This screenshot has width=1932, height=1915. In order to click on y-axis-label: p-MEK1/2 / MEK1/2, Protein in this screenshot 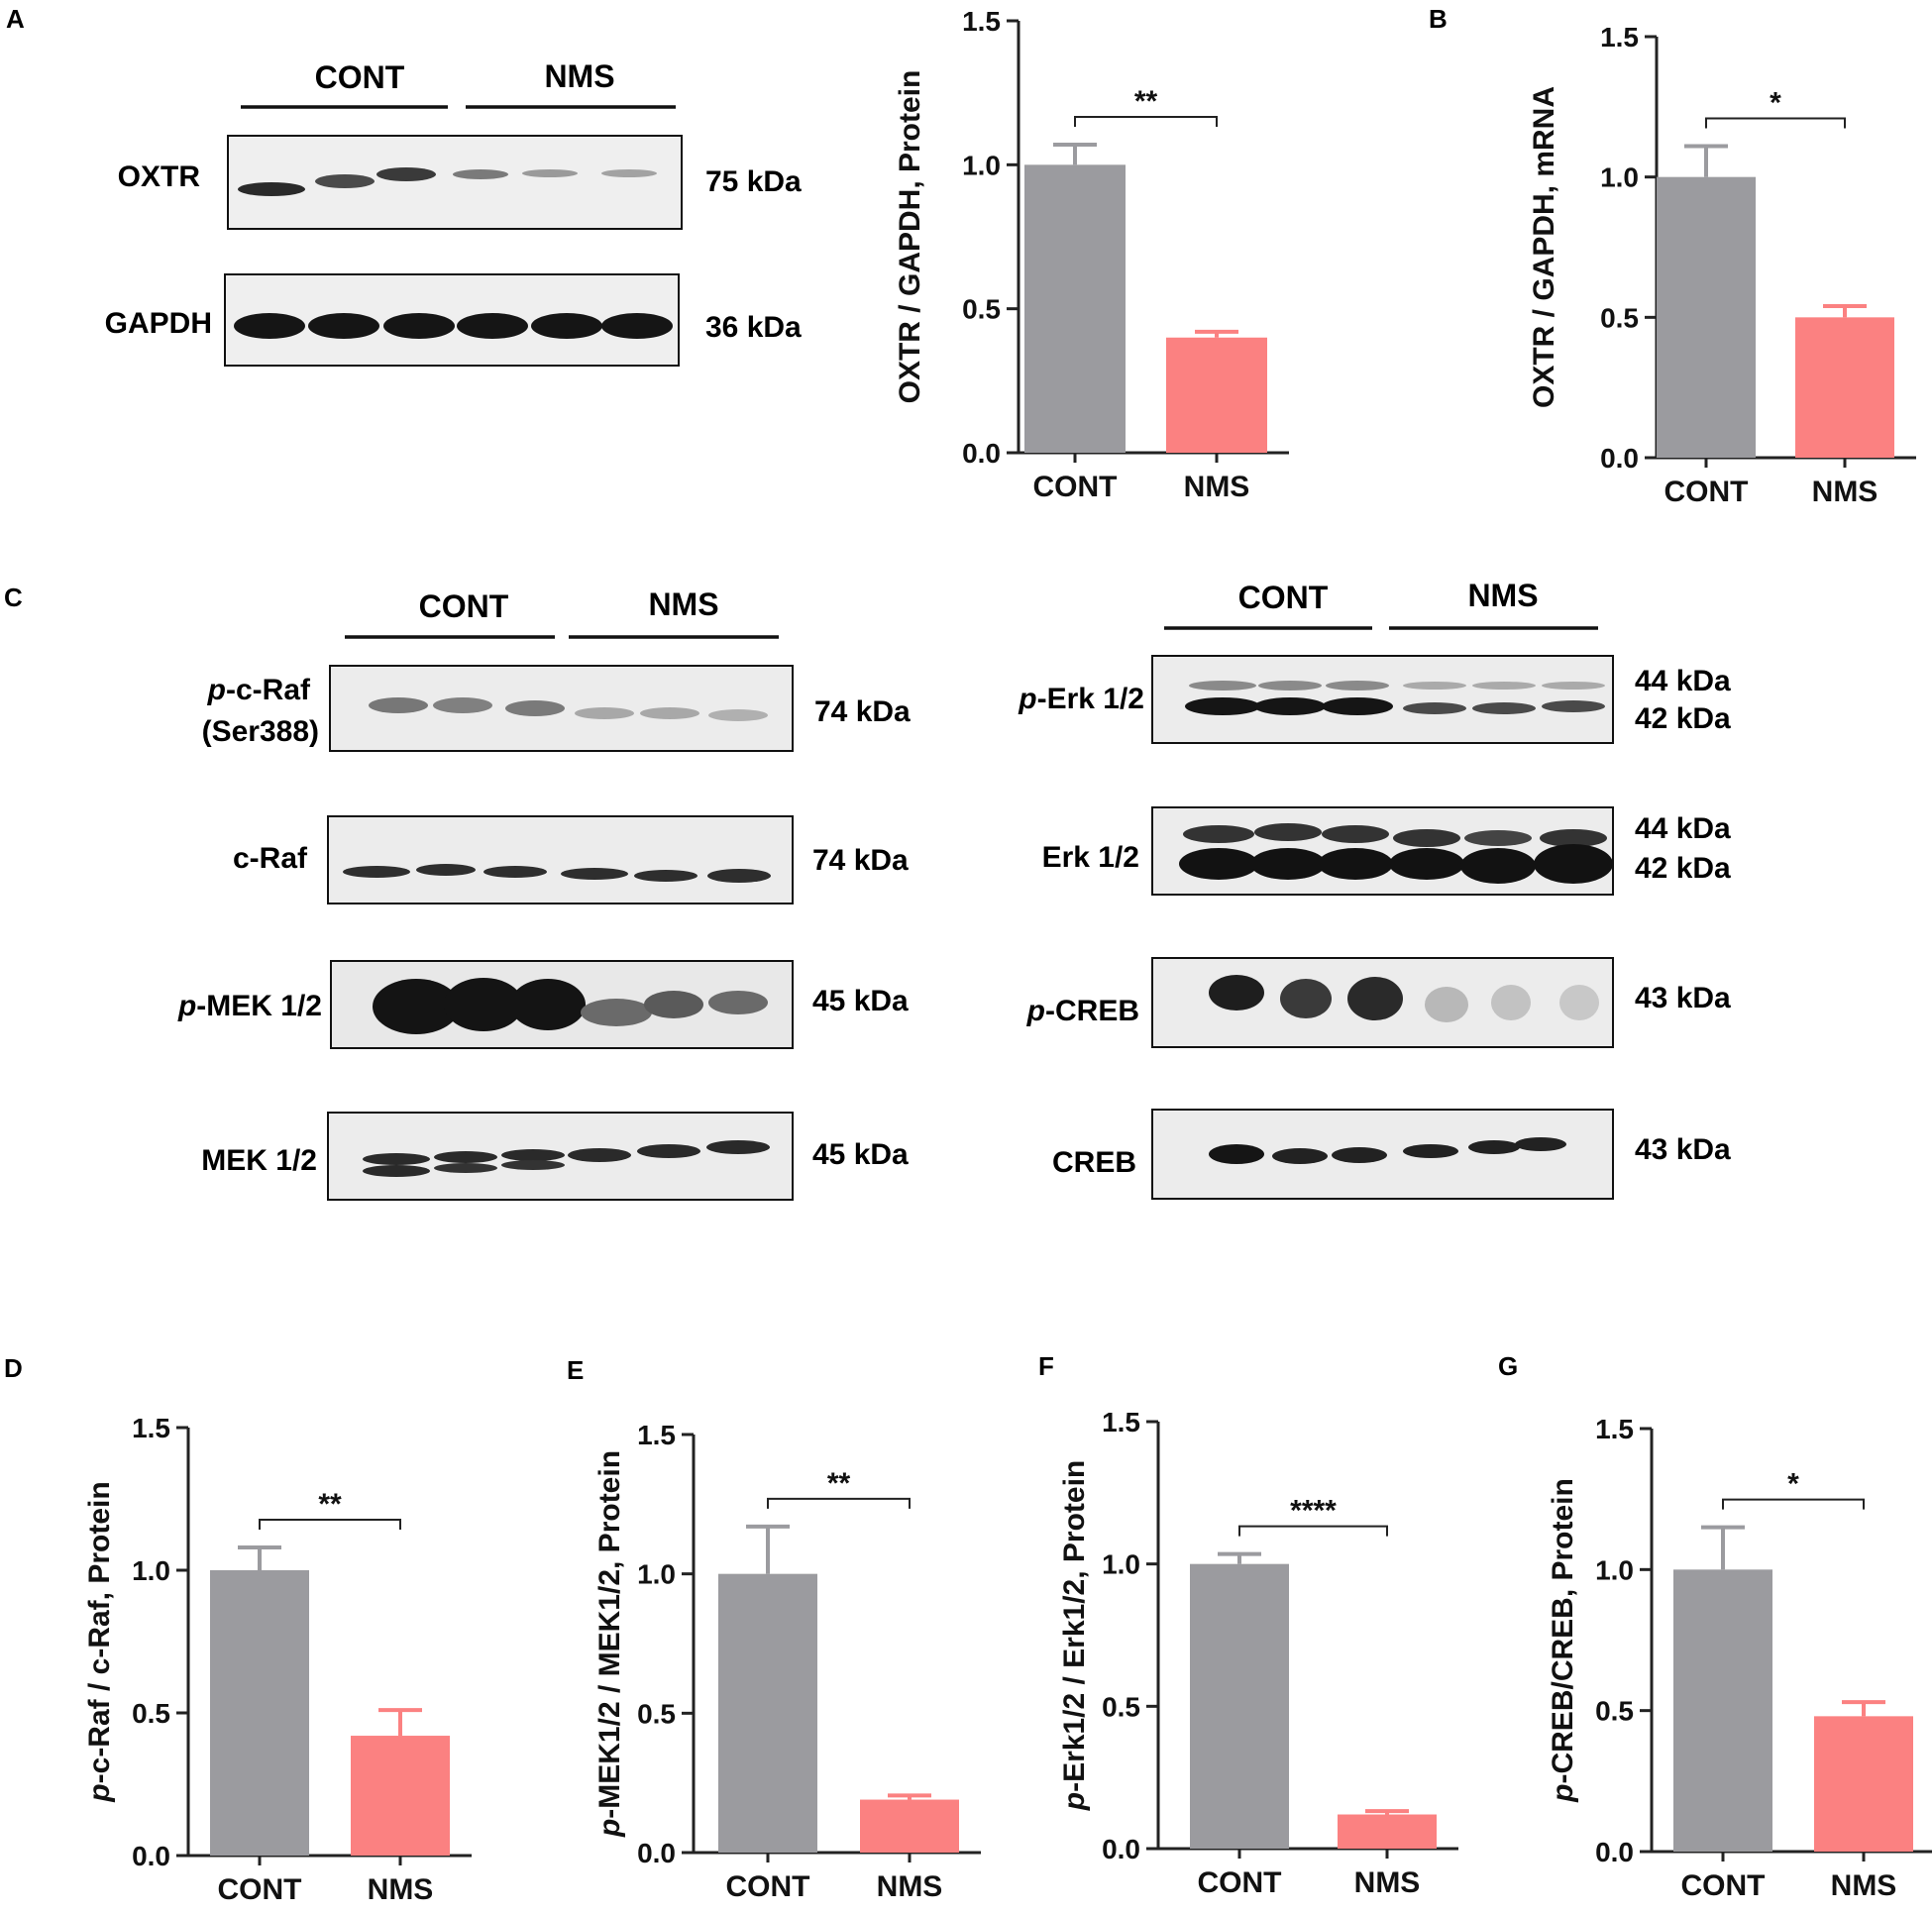, I will do `click(609, 1644)`.